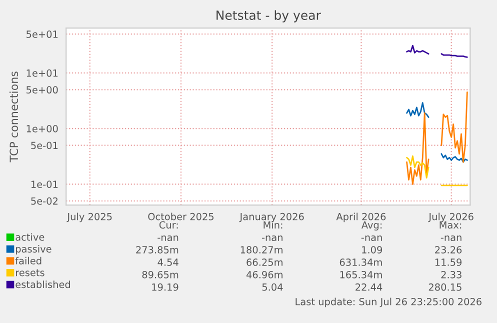 Image resolution: width=497 pixels, height=323 pixels. I want to click on text: 2.33, so click(451, 274).